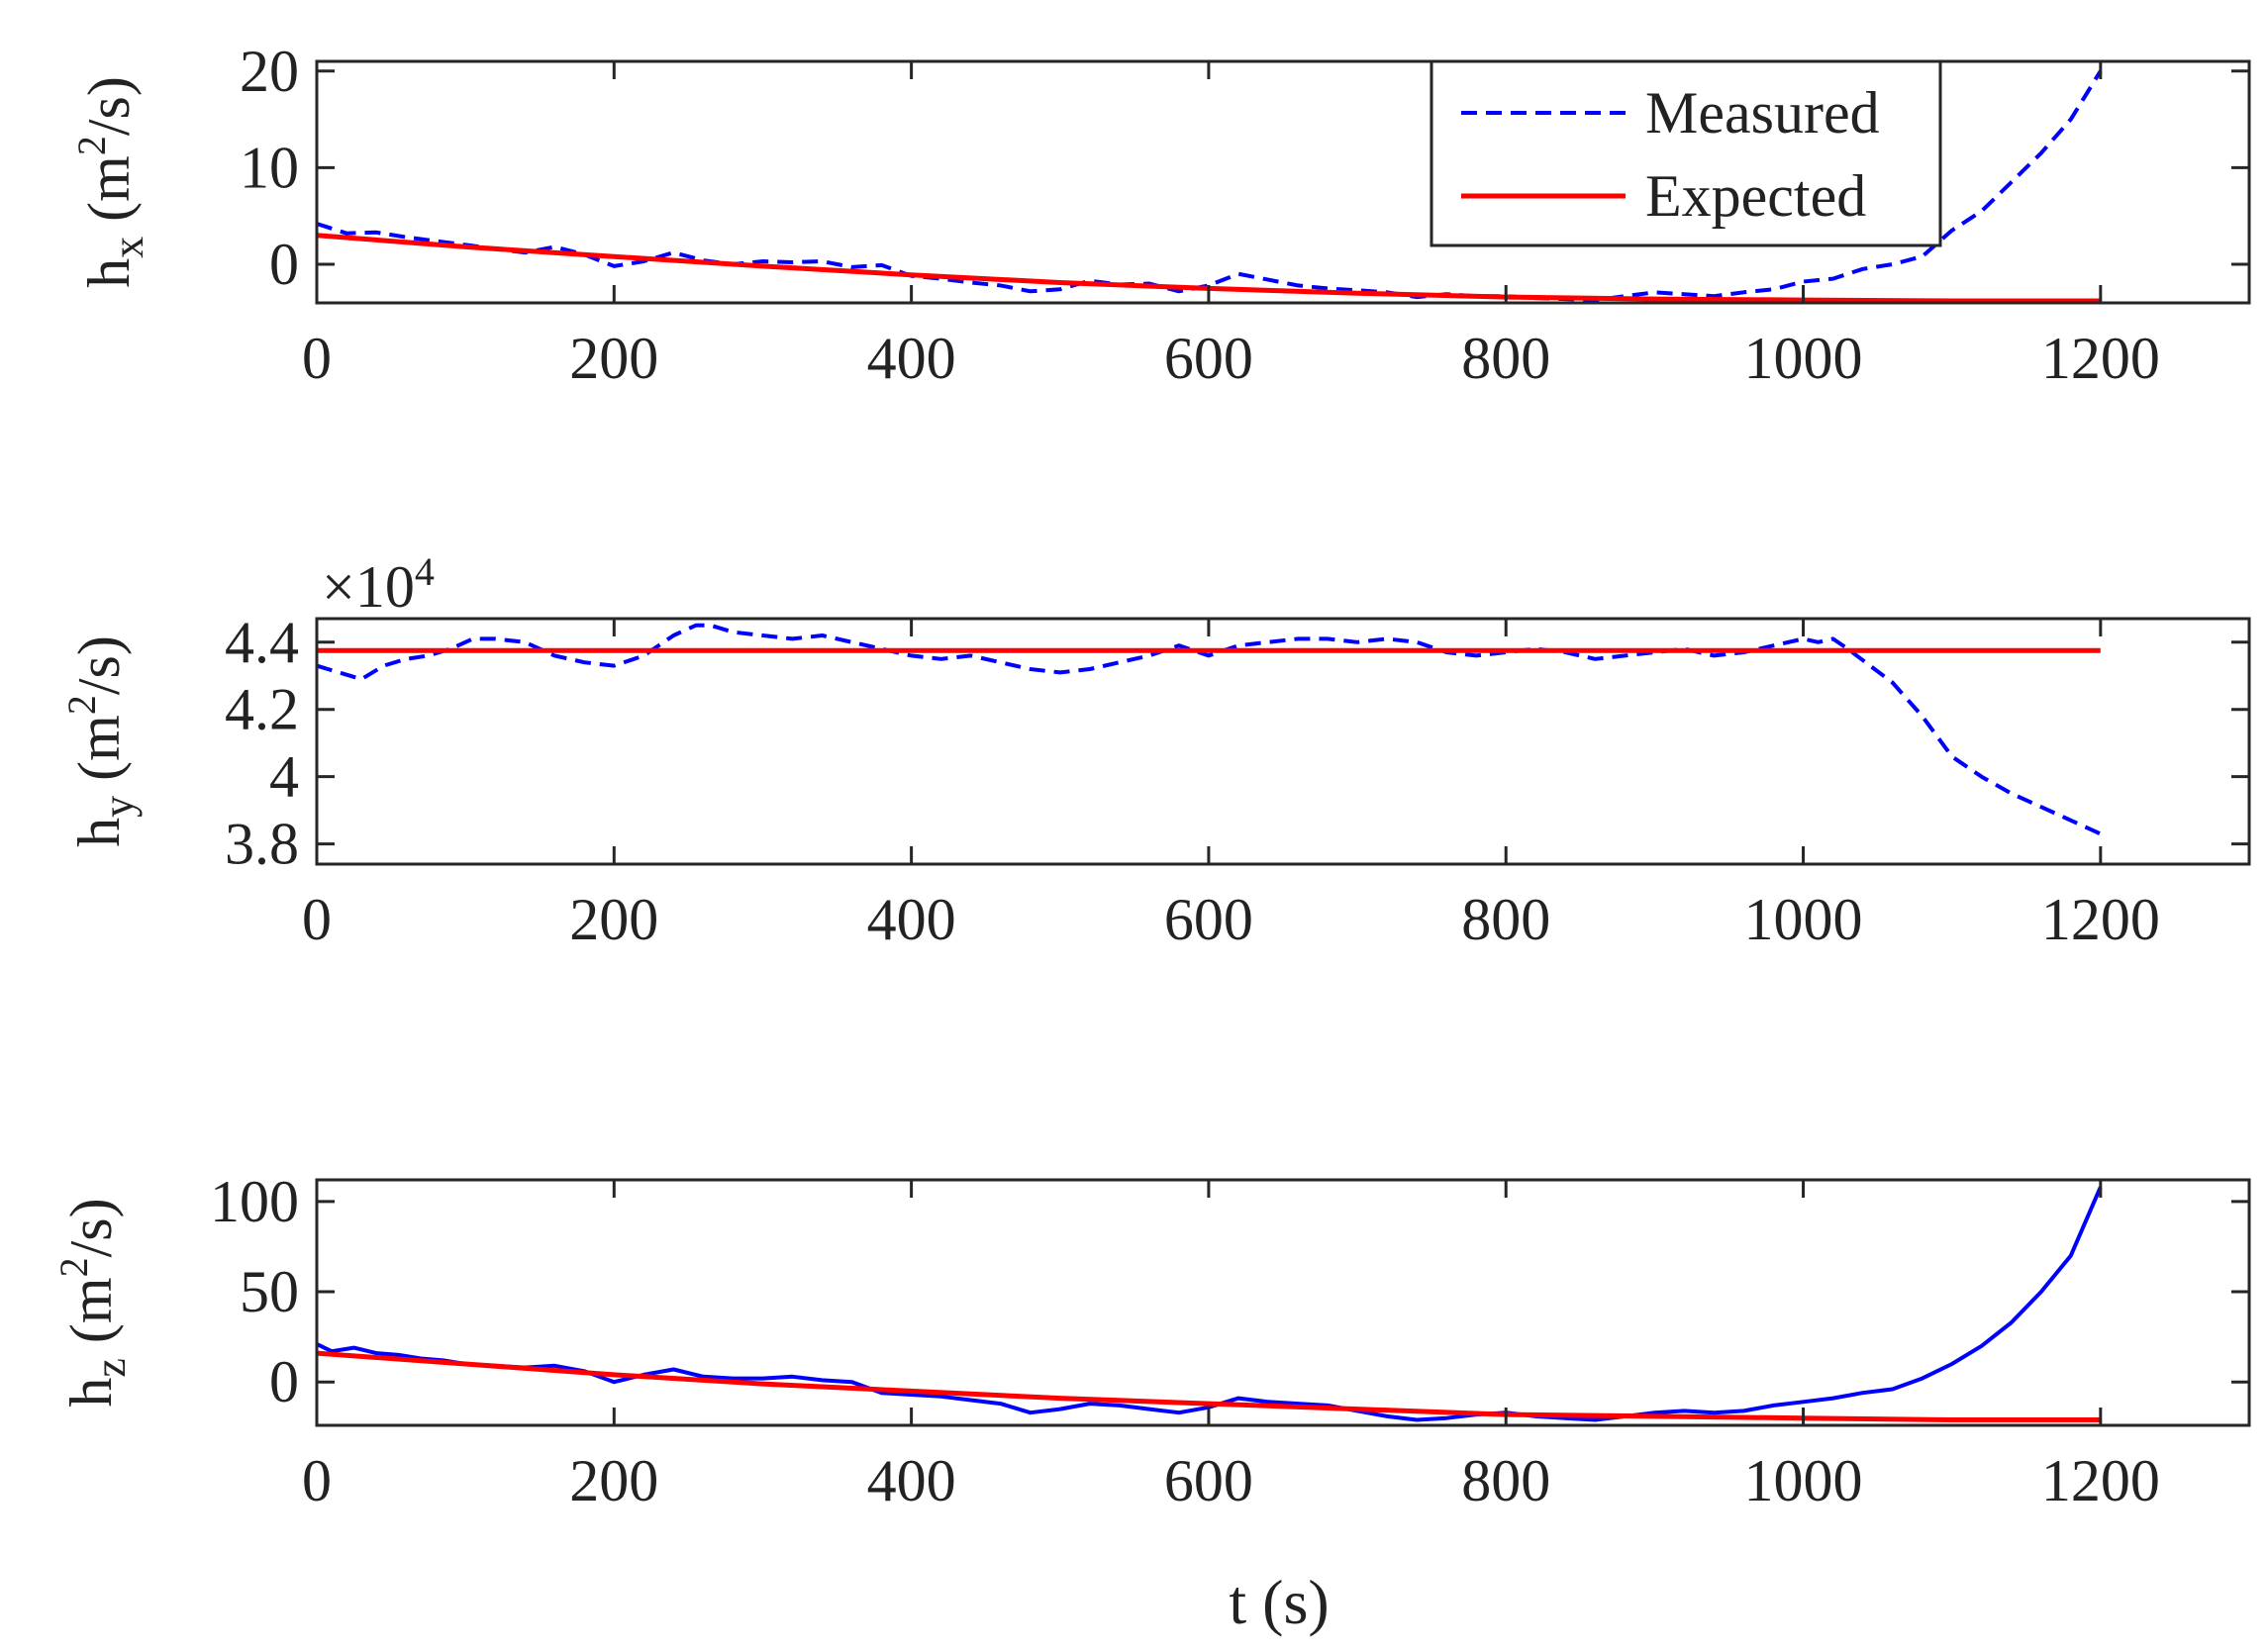 The width and height of the screenshot is (2268, 1652). Describe the element at coordinates (118, 807) in the screenshot. I see `y-axis-label-part: y` at that location.